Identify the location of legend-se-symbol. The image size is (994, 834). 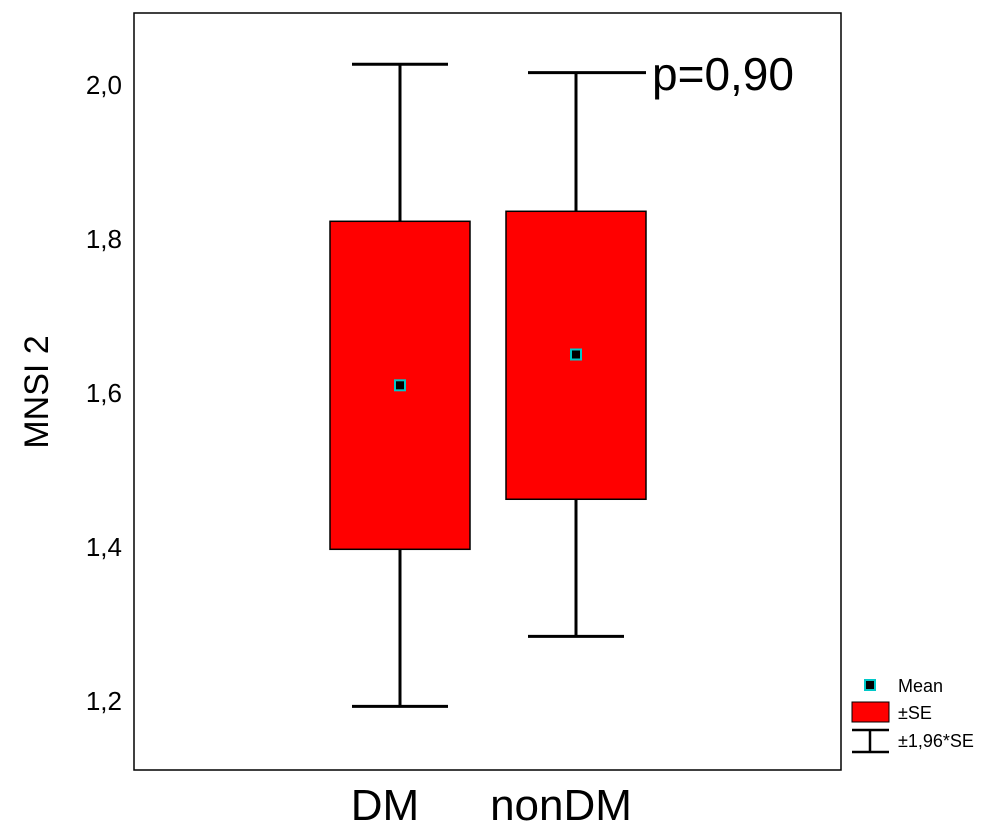
(870, 712).